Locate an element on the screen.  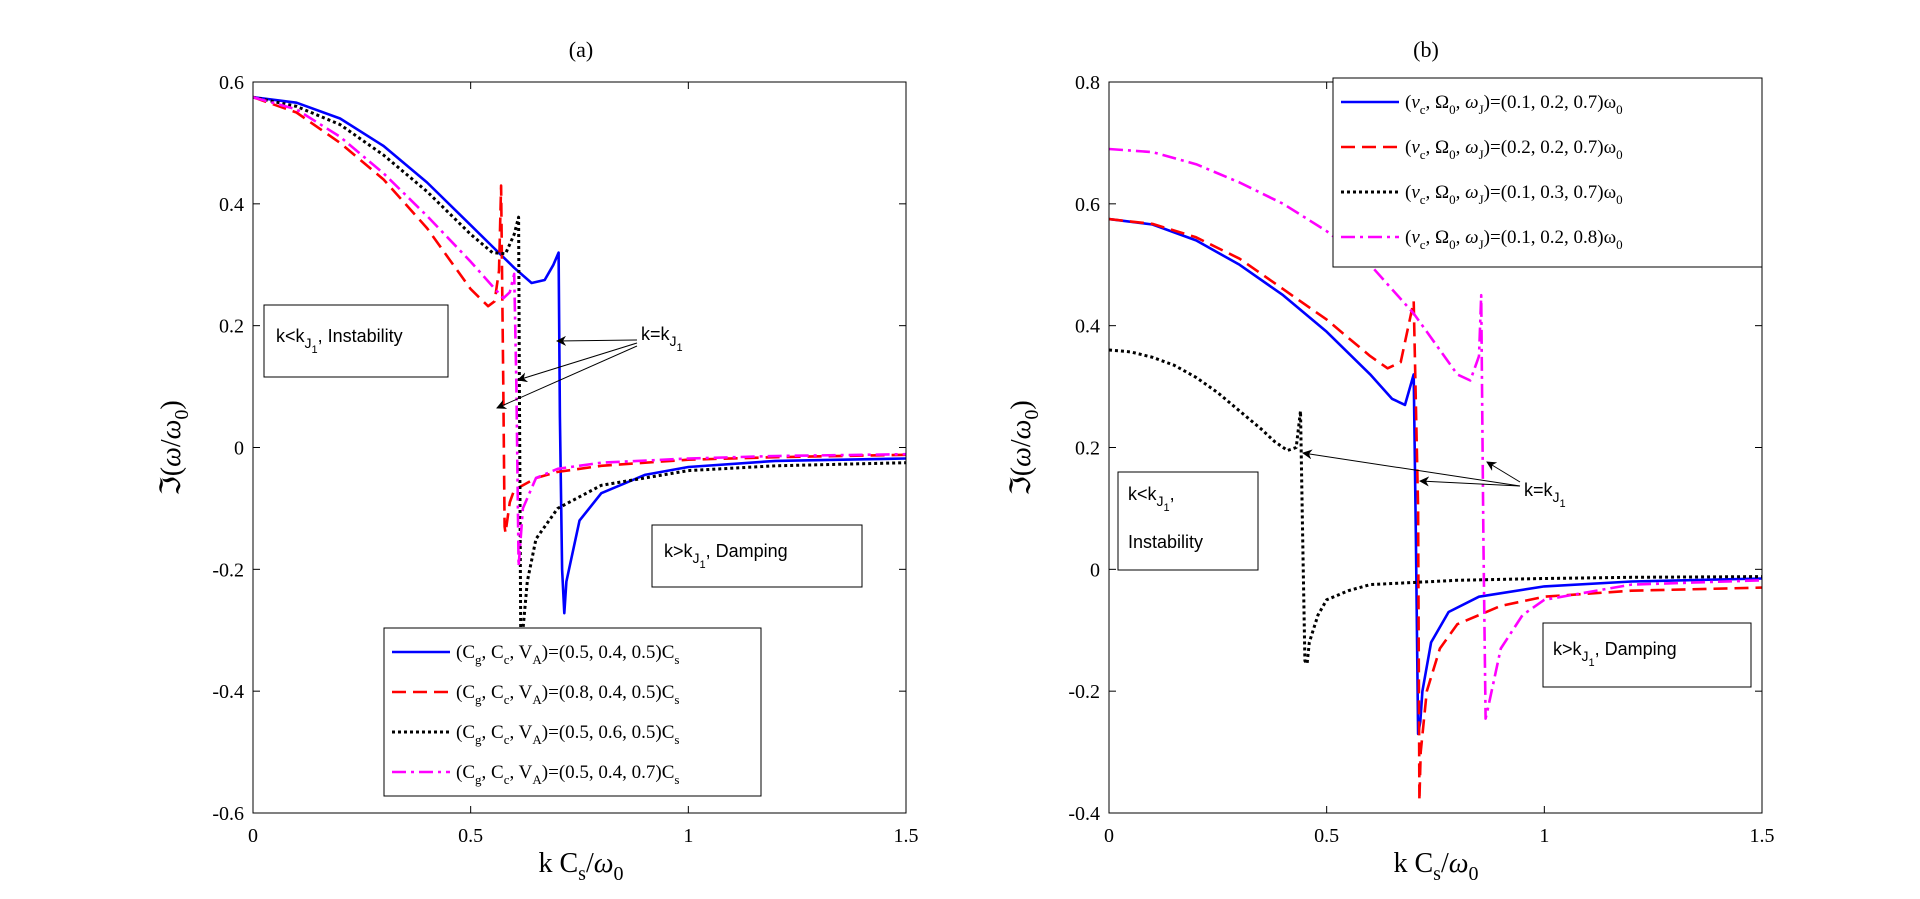
panel-a-xtick-label: 1 is located at coordinates (688, 836).